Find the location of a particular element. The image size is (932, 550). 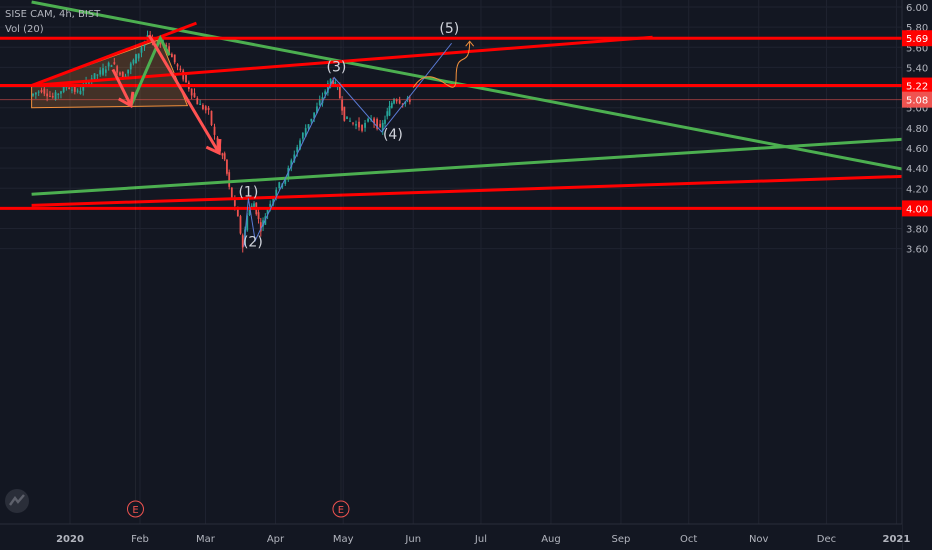

projection-arrow-head is located at coordinates (470, 43).